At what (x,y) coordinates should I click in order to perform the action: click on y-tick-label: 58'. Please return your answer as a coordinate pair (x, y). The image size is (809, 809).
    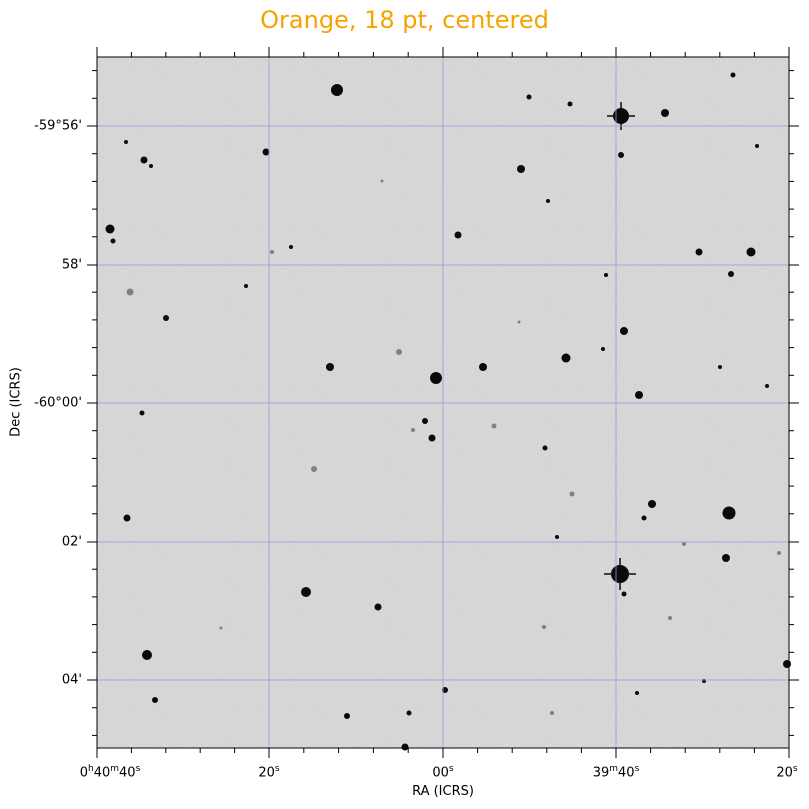
    Looking at the image, I should click on (71, 265).